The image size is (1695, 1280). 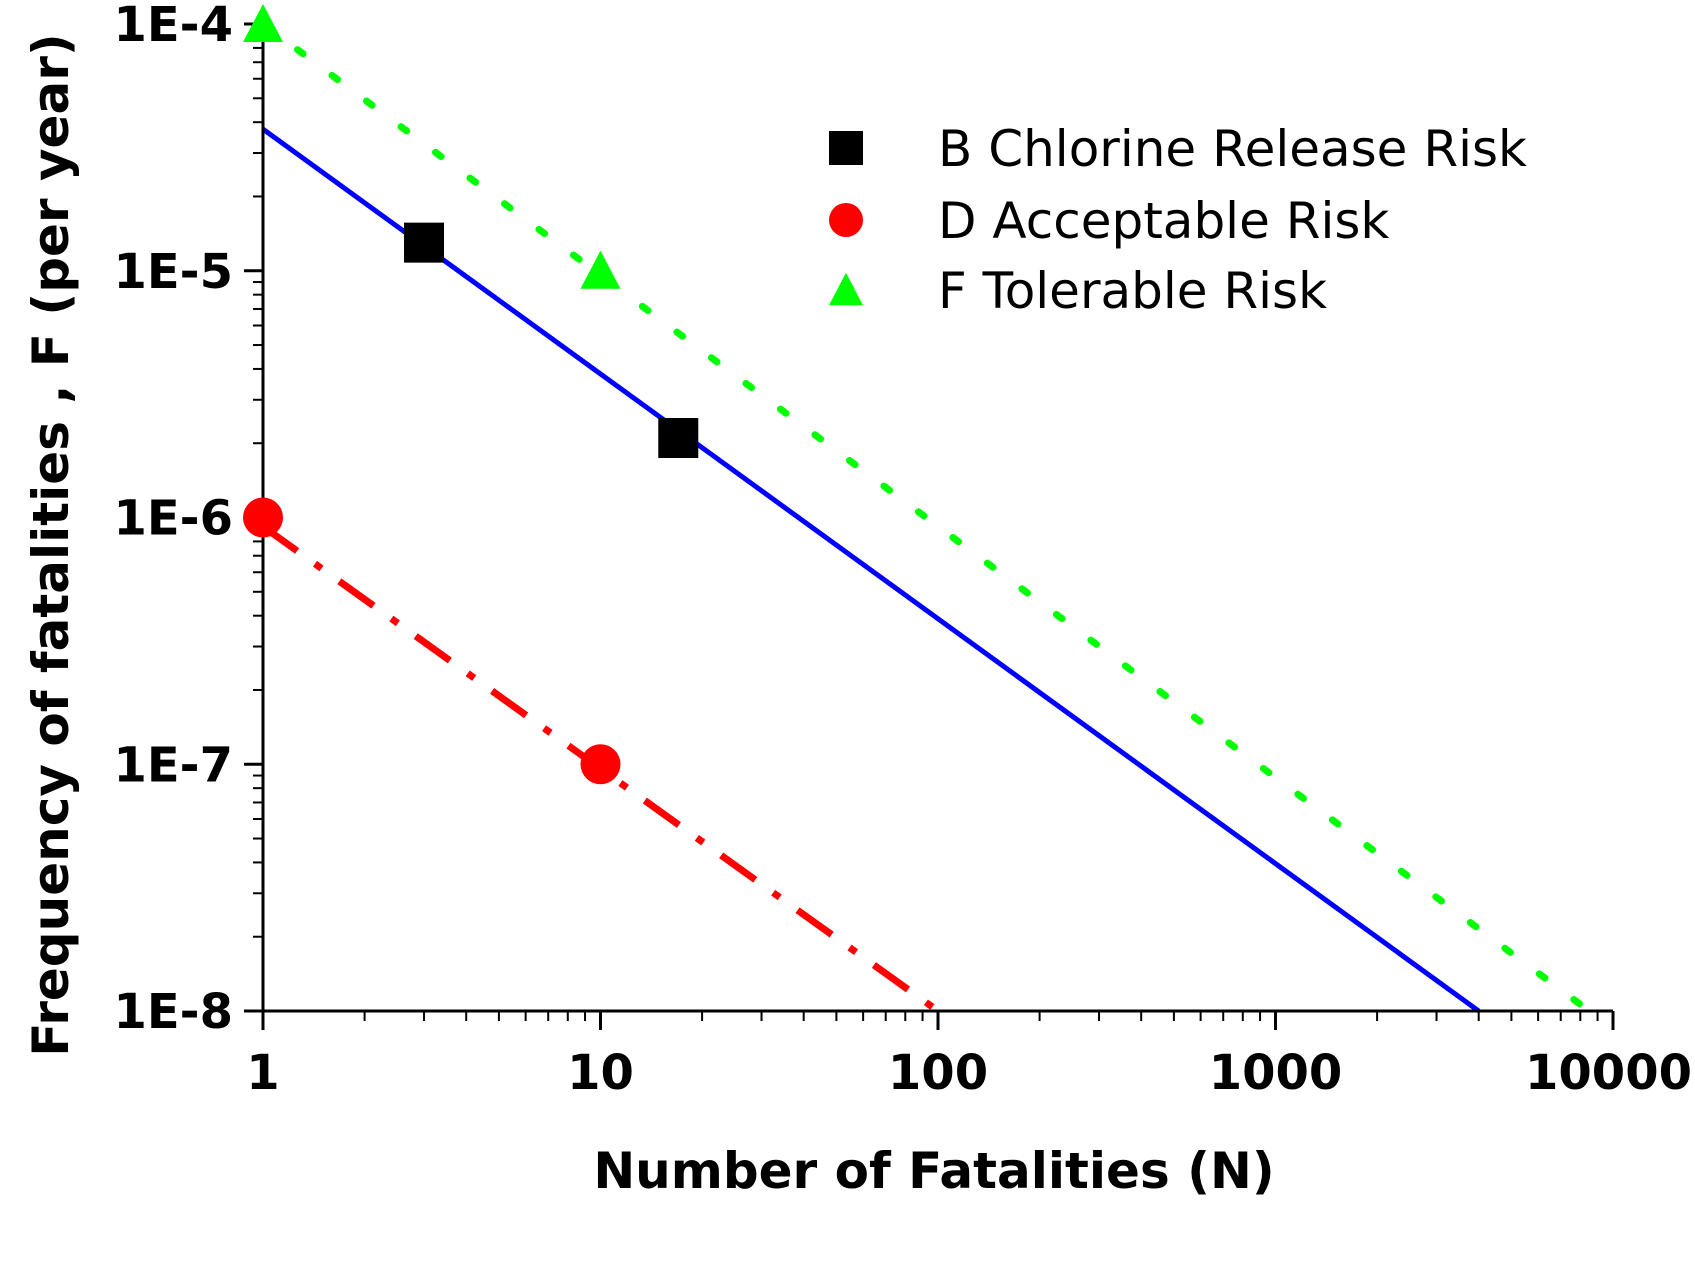 I want to click on x-tick-label: 1, so click(x=262, y=1073).